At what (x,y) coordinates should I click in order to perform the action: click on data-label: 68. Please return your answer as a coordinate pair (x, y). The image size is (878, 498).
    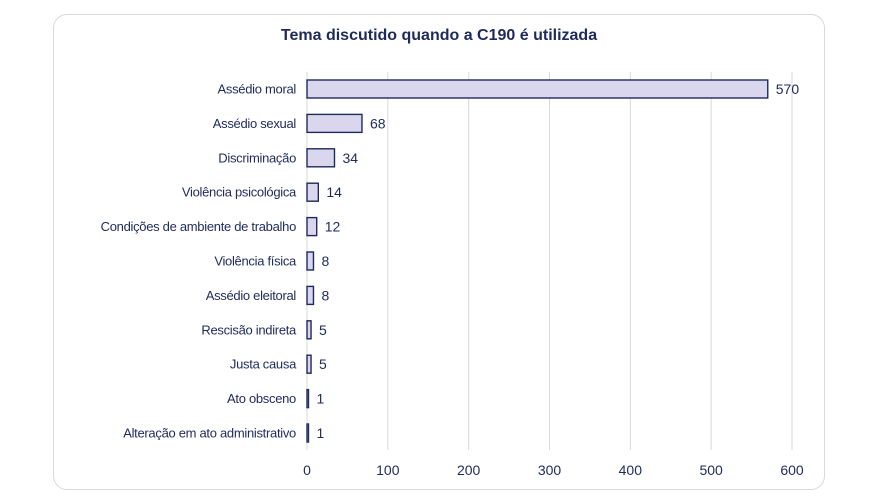
    Looking at the image, I should click on (378, 123).